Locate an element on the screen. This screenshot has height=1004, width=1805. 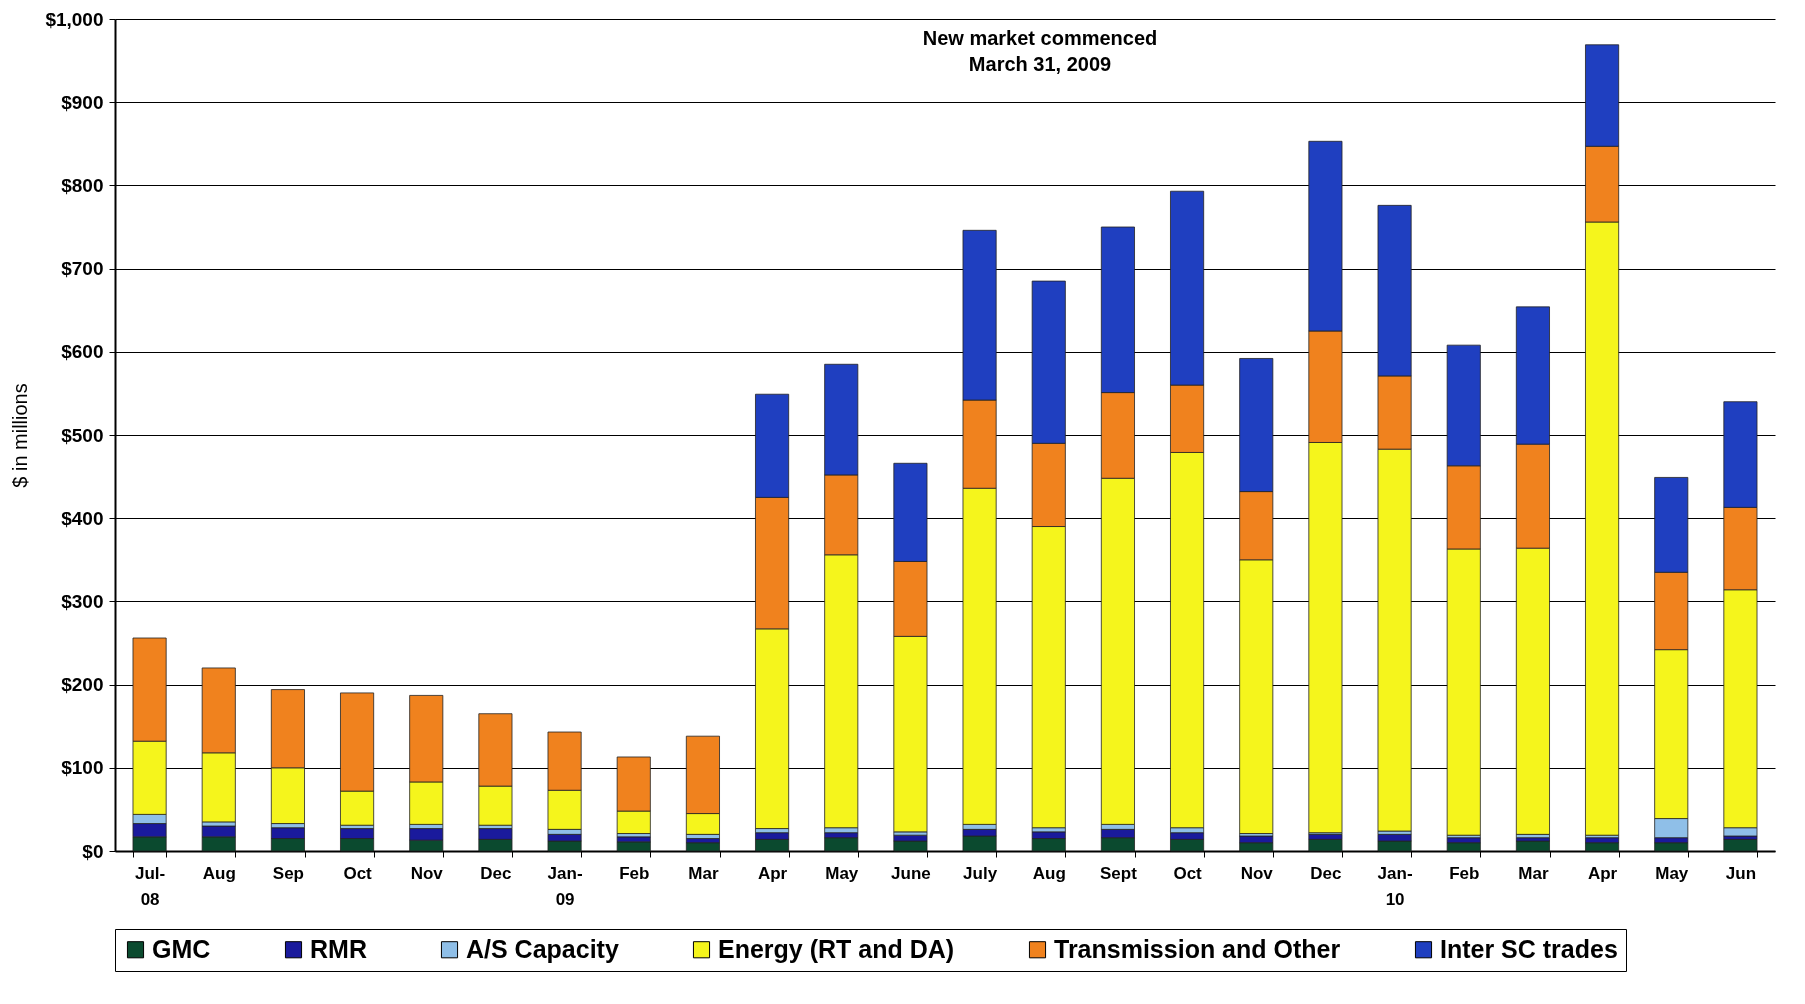
x-tick-label: Jan-09 is located at coordinates (565, 886).